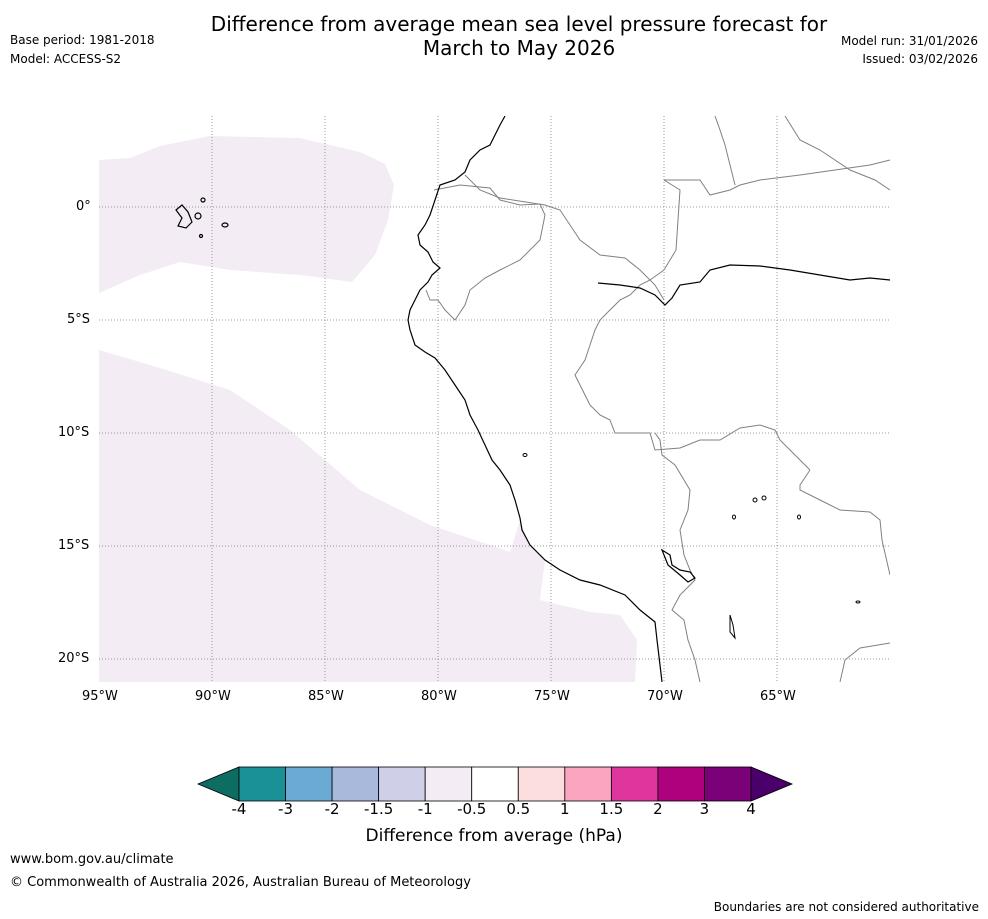  I want to click on border-colombia-ecuador, so click(485, 252).